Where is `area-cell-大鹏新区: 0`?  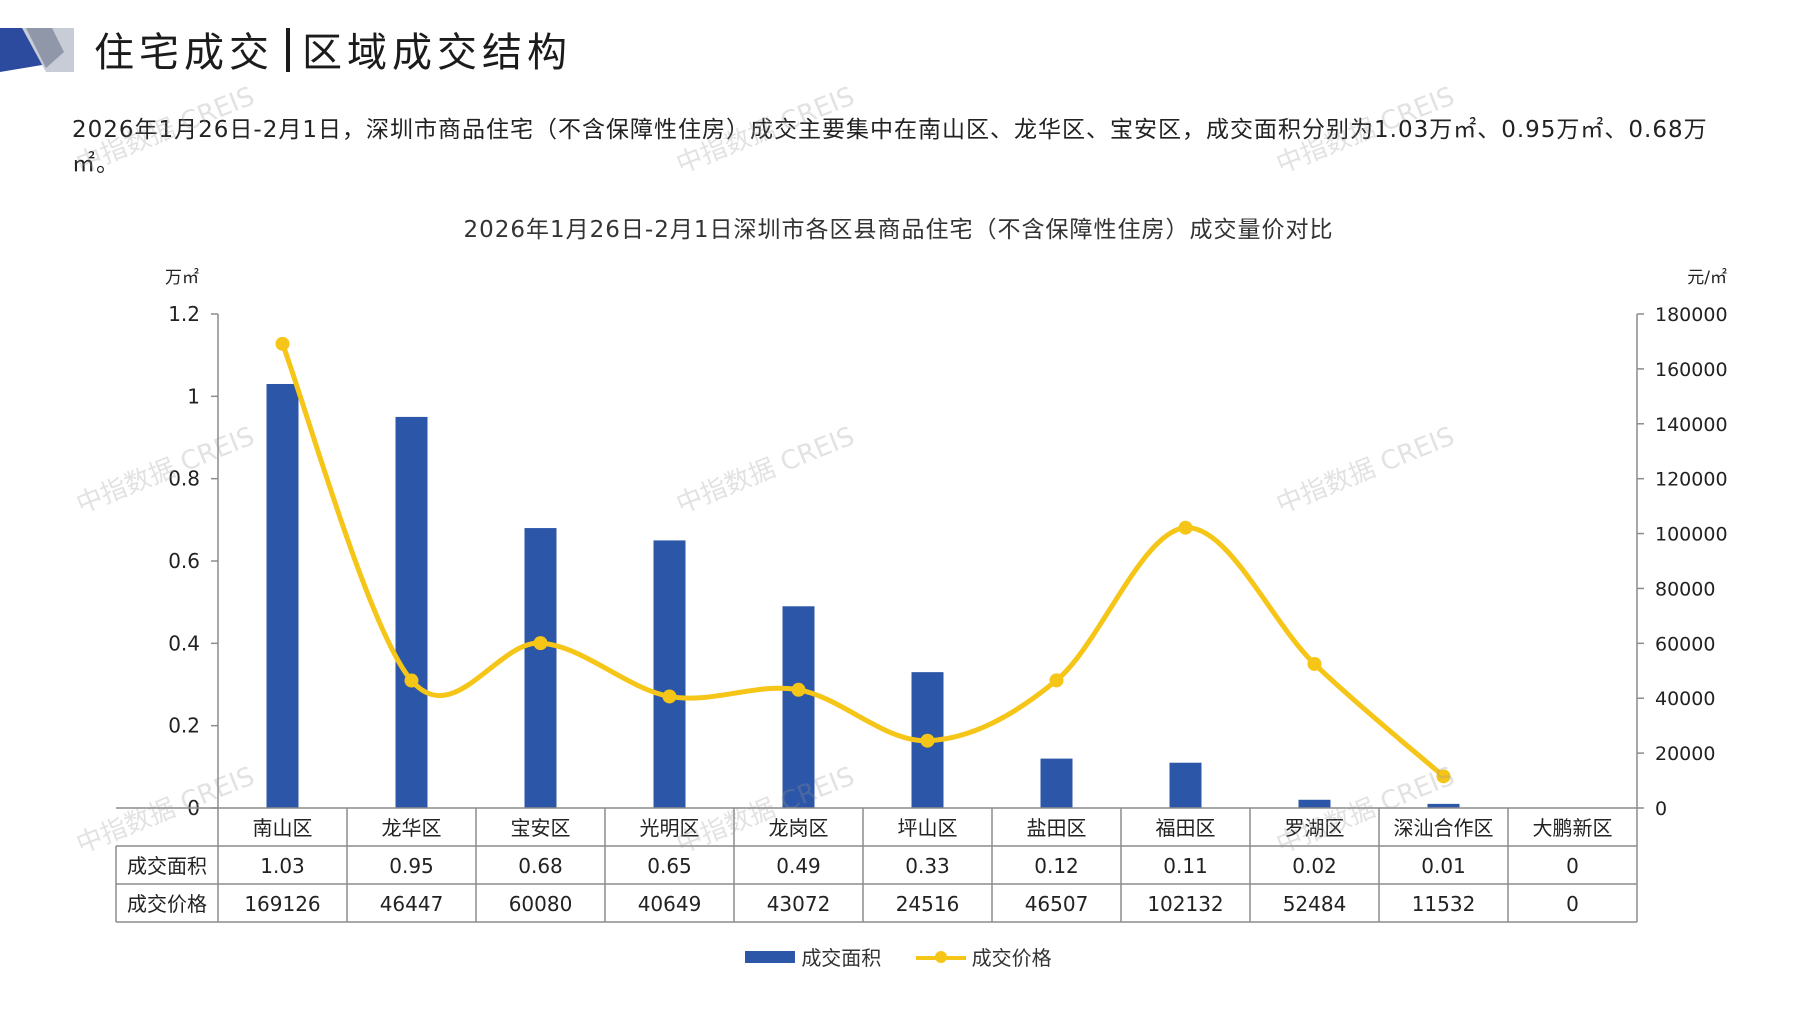 area-cell-大鹏新区: 0 is located at coordinates (1572, 866).